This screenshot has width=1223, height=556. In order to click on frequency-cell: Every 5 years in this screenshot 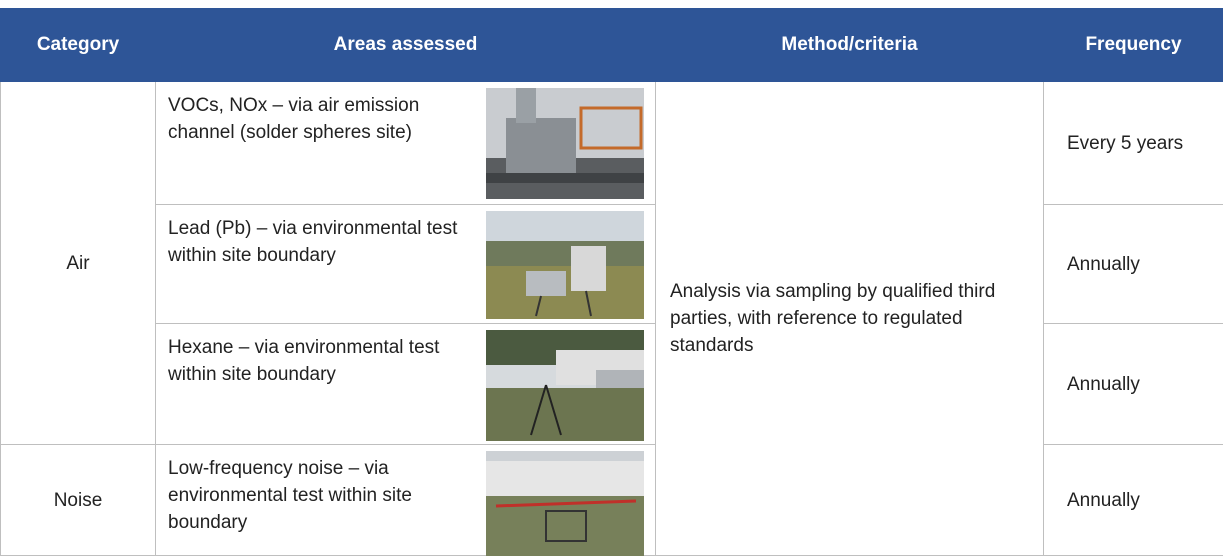, I will do `click(1133, 143)`.